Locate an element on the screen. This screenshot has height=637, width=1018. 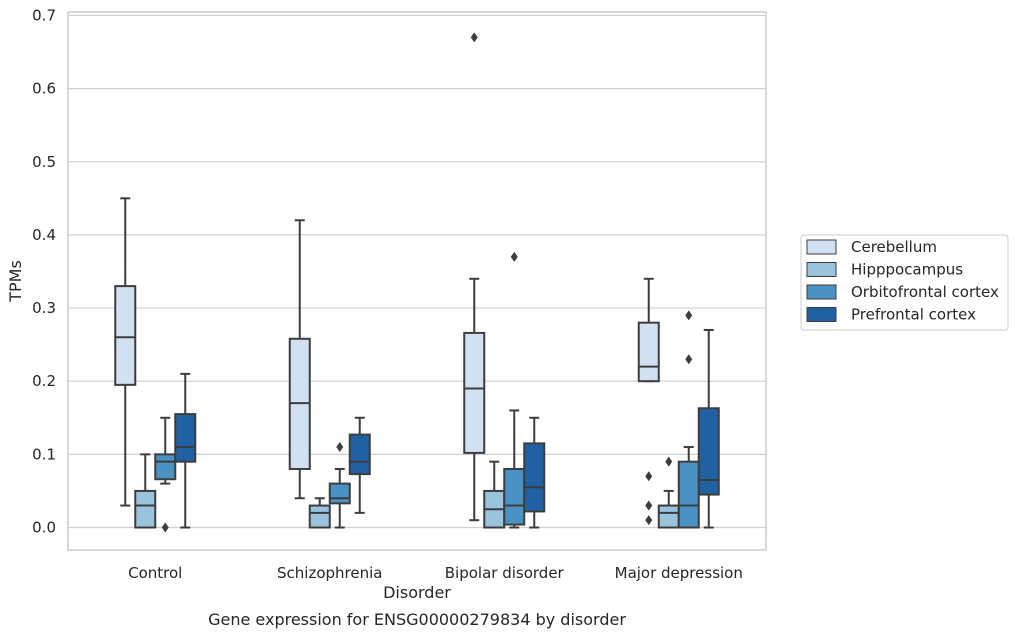
y-tick-label: 0.3 is located at coordinates (44, 308).